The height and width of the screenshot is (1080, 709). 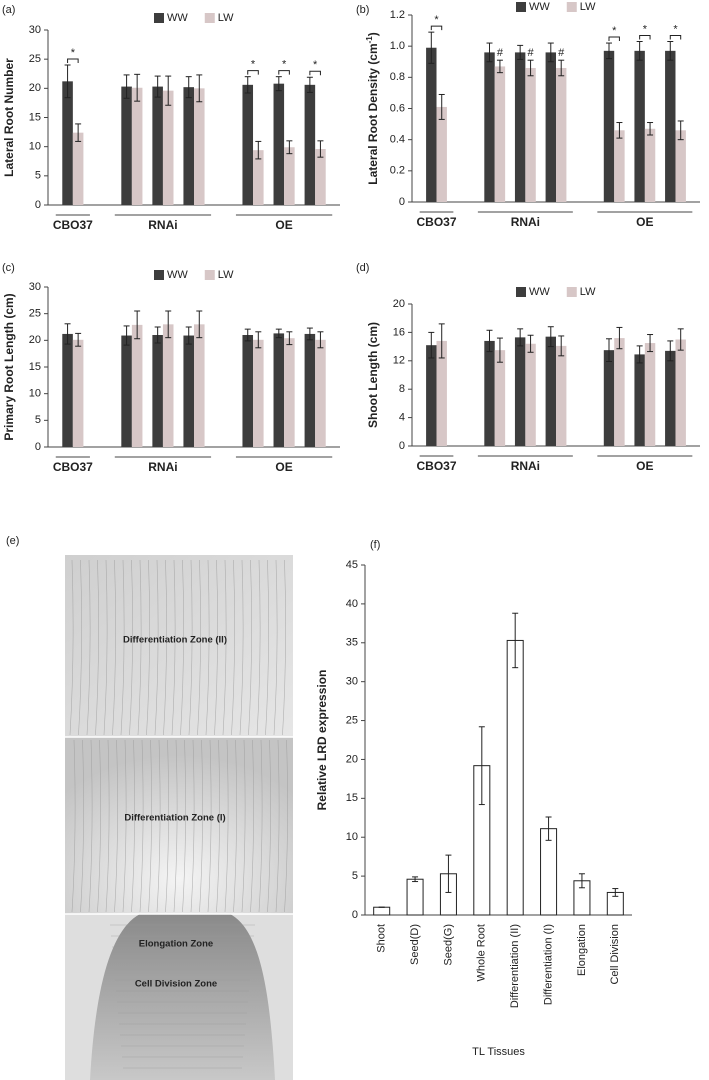 I want to click on y-tick-label: 16, so click(x=399, y=332).